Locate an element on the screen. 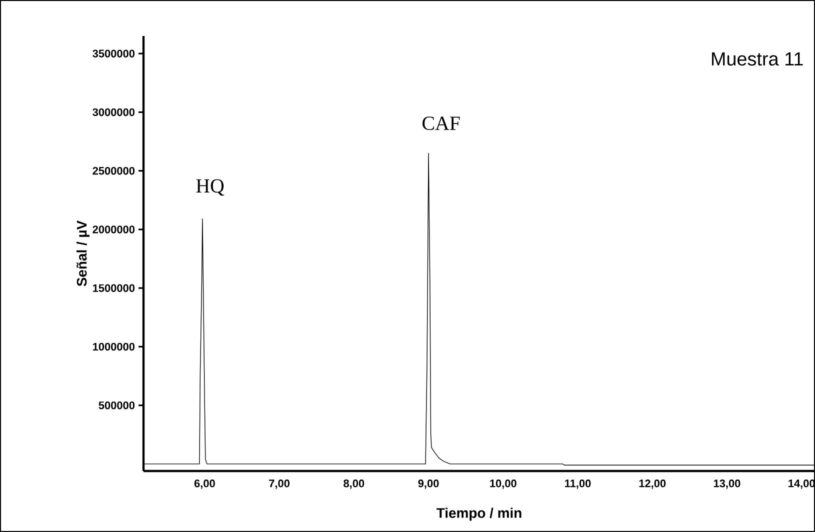 This screenshot has width=815, height=532. annotation: Muestra 11 is located at coordinates (757, 59).